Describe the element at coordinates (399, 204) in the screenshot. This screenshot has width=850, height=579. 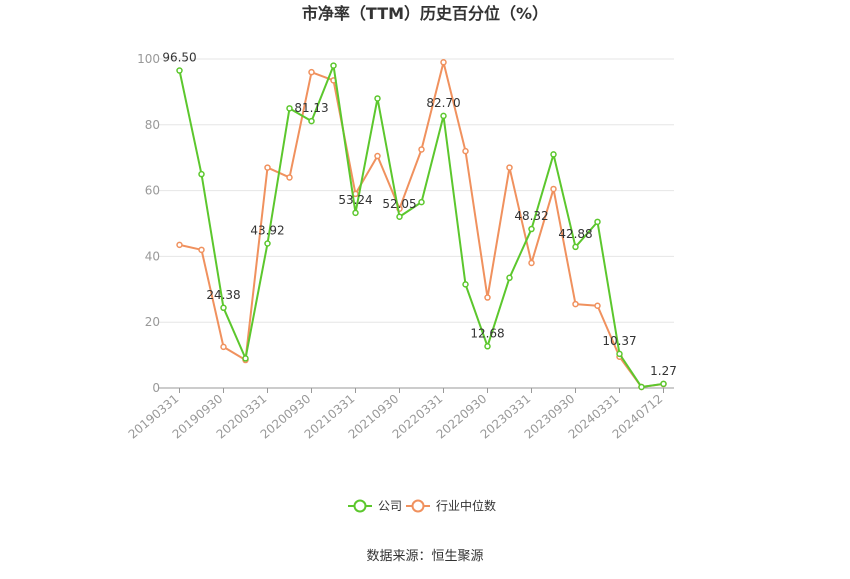
I see `data-label: 52.05` at that location.